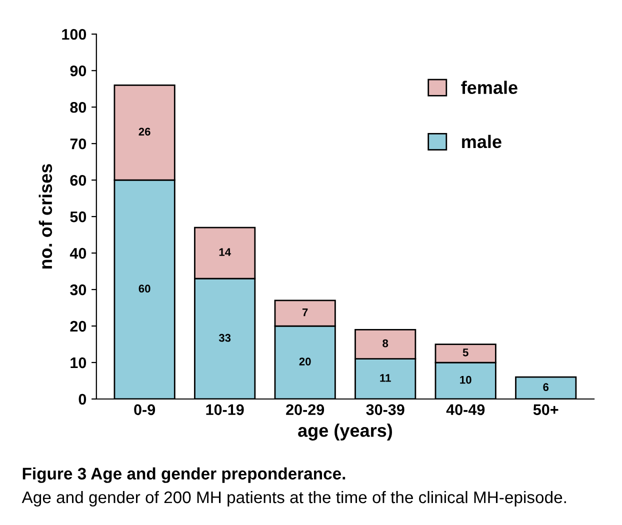 This screenshot has height=525, width=622. What do you see at coordinates (545, 410) in the screenshot?
I see `x-tick-label: 50+` at bounding box center [545, 410].